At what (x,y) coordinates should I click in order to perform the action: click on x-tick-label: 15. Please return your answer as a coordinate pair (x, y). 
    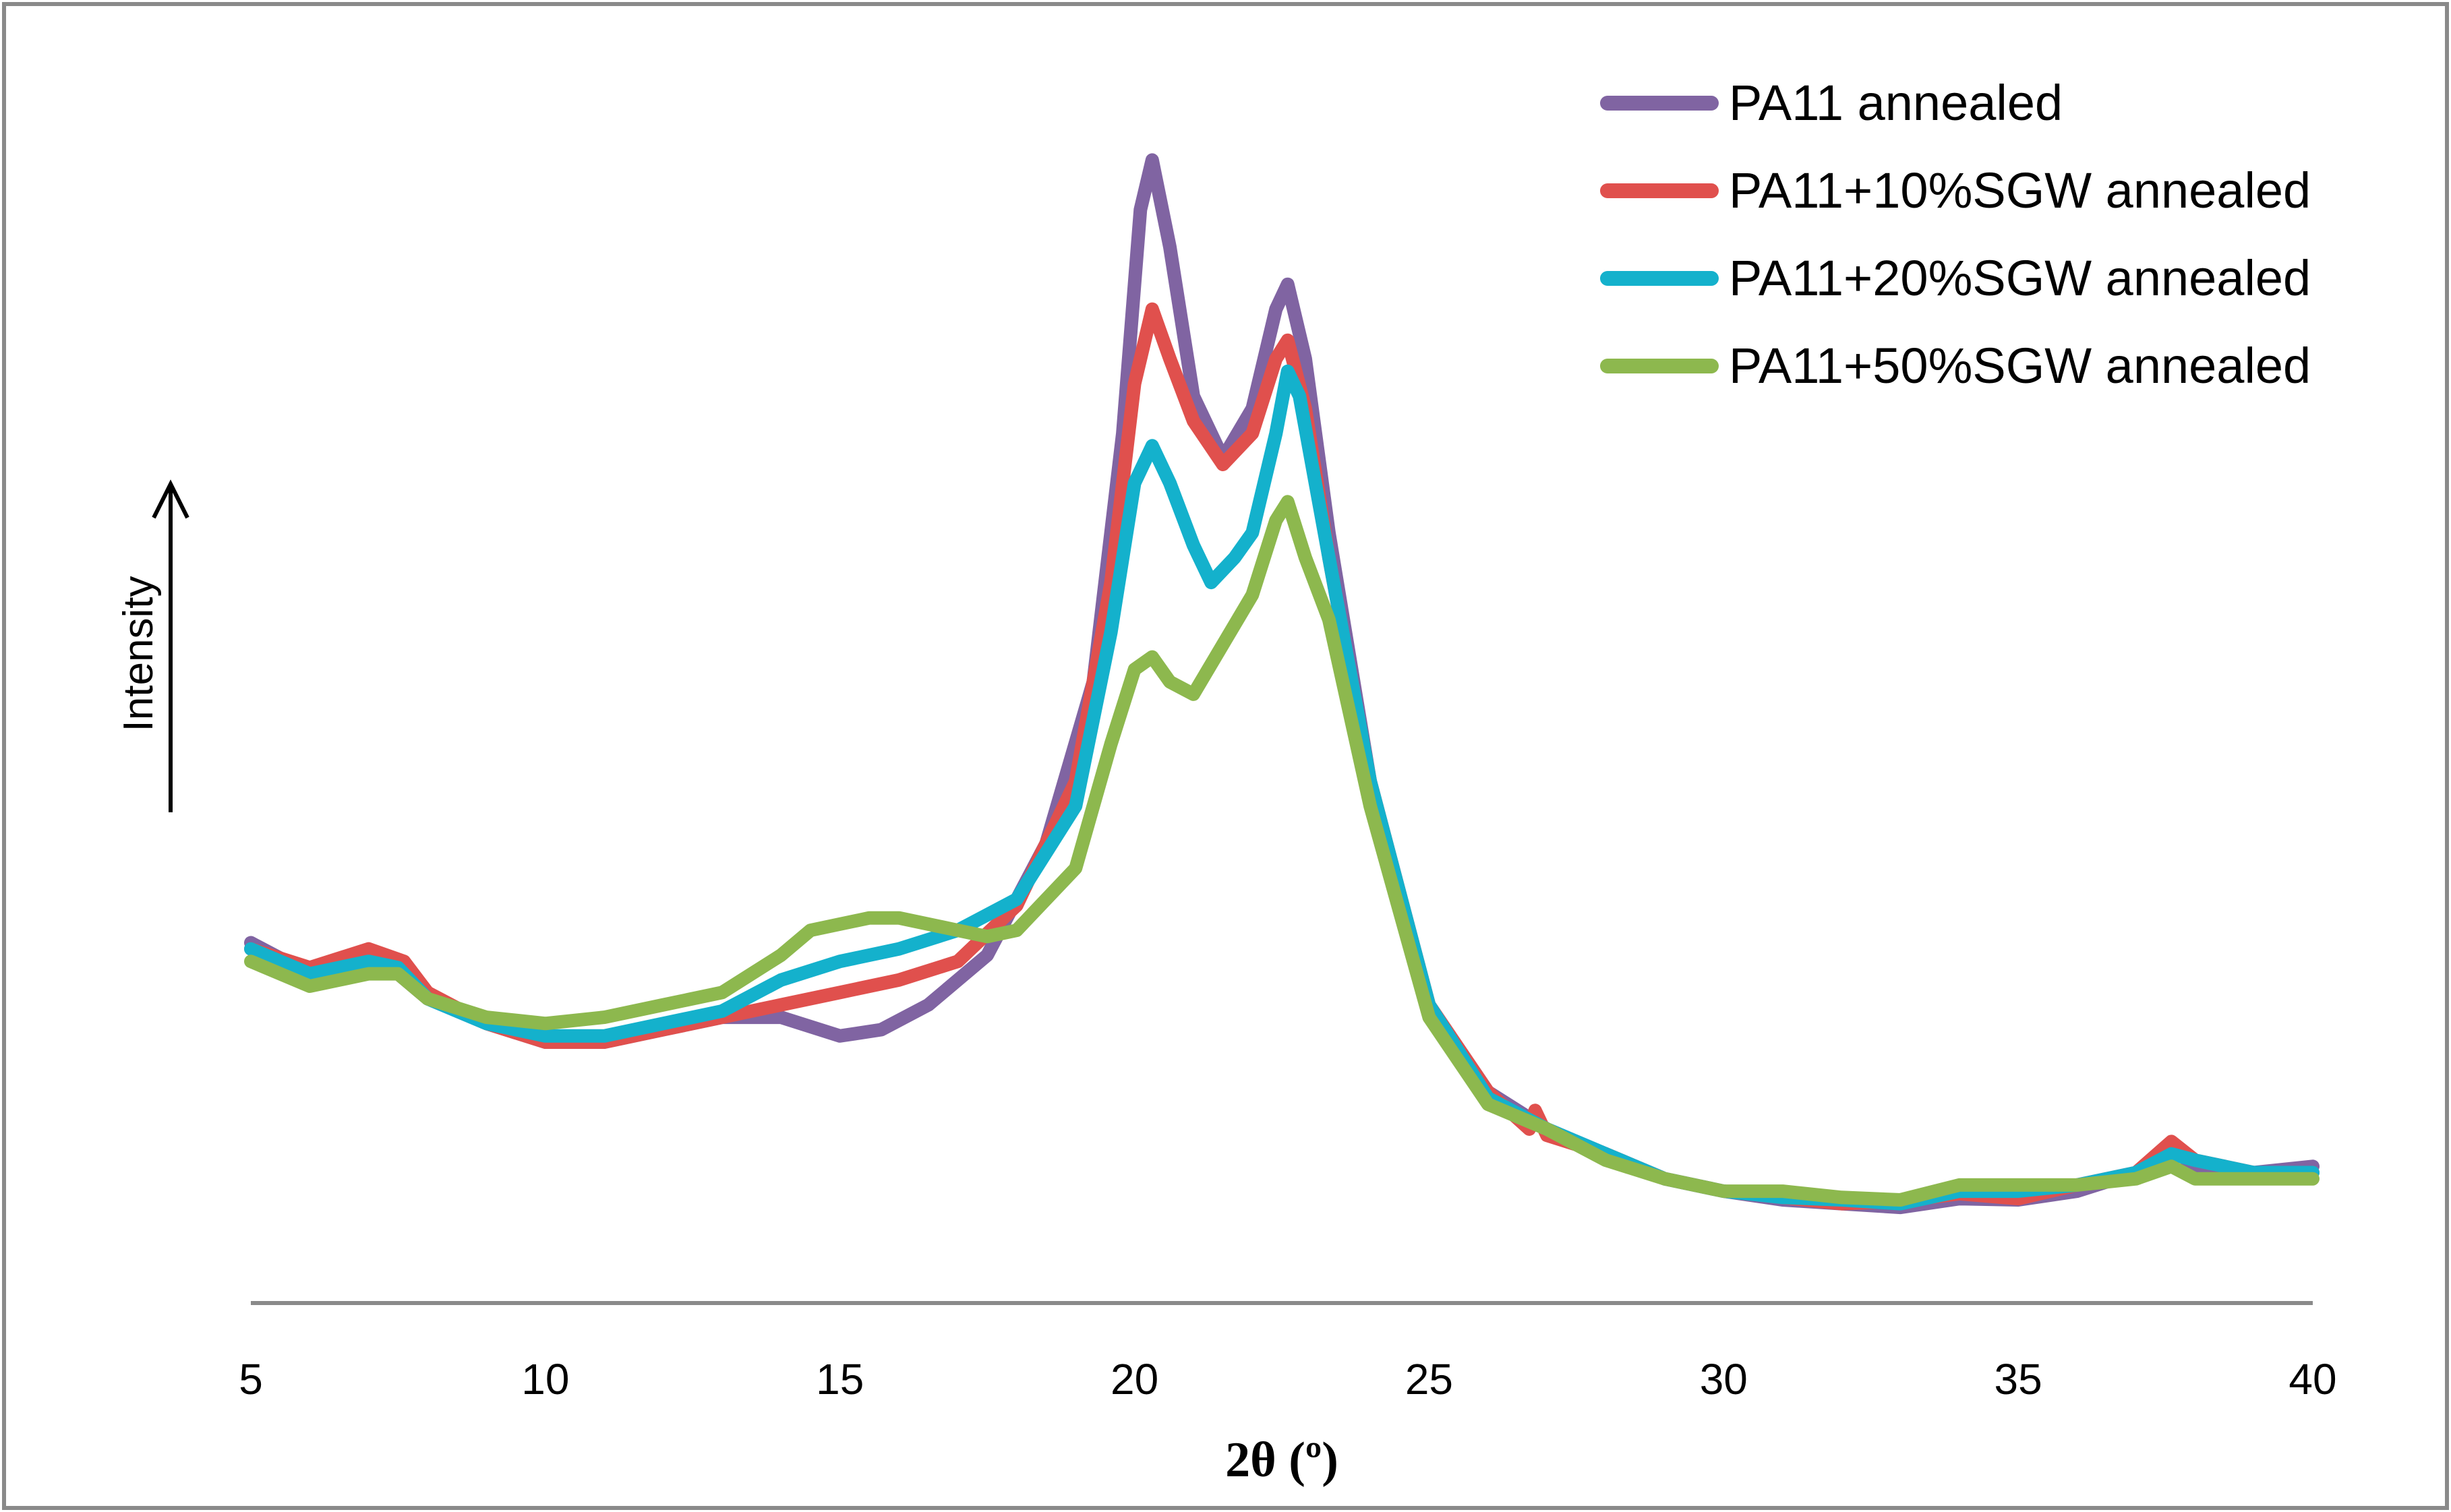
    Looking at the image, I should click on (840, 1379).